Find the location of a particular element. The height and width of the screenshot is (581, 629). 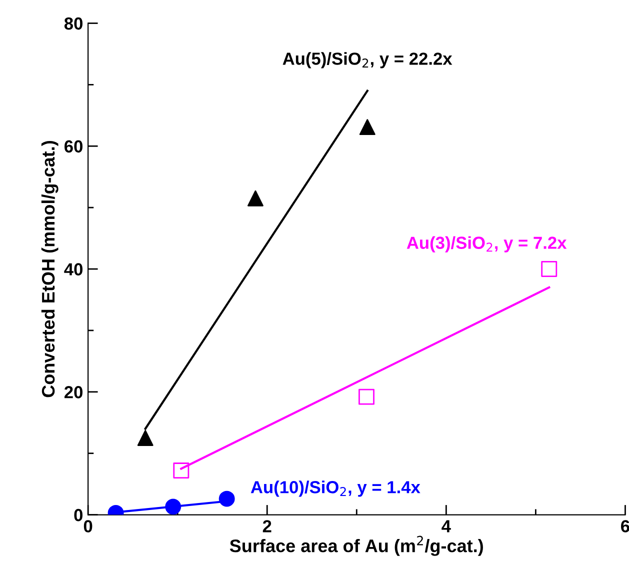

y-tick-label: 40 is located at coordinates (73, 269).